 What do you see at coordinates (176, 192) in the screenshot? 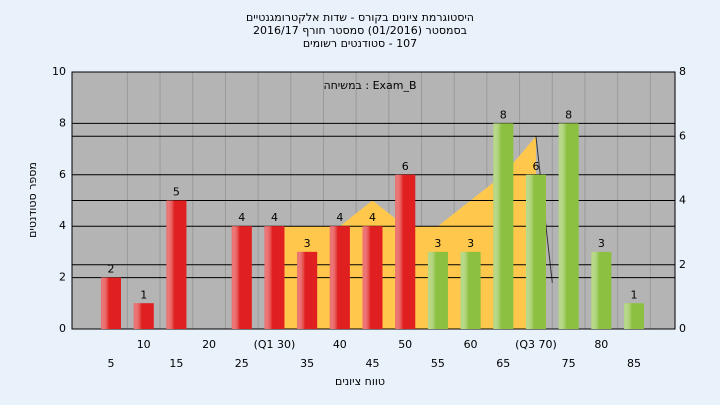
I see `data-label: 5` at bounding box center [176, 192].